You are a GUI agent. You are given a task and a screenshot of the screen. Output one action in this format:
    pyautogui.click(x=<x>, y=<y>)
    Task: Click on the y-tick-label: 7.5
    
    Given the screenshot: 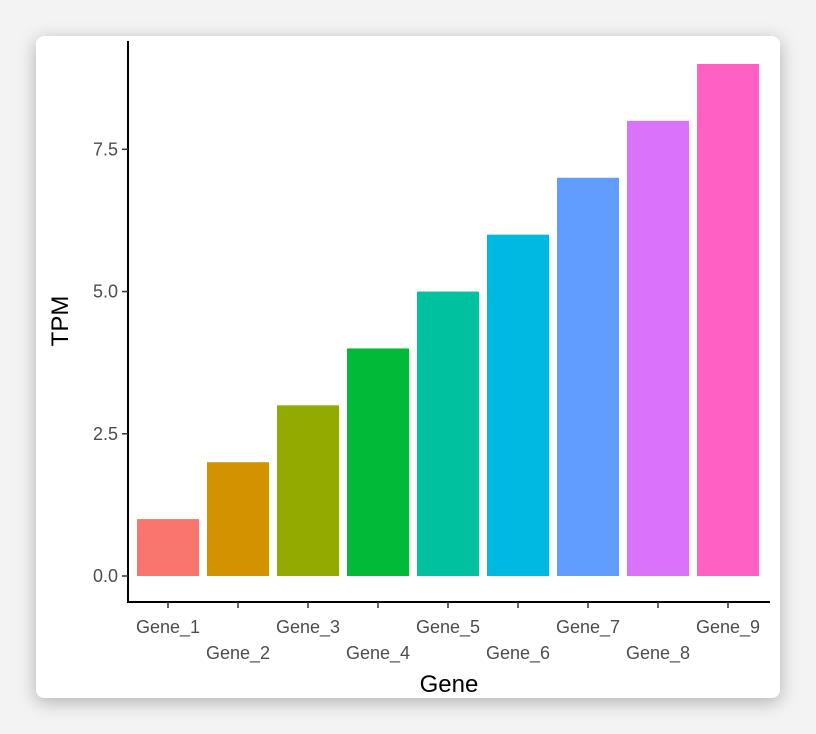 What is the action you would take?
    pyautogui.click(x=105, y=149)
    